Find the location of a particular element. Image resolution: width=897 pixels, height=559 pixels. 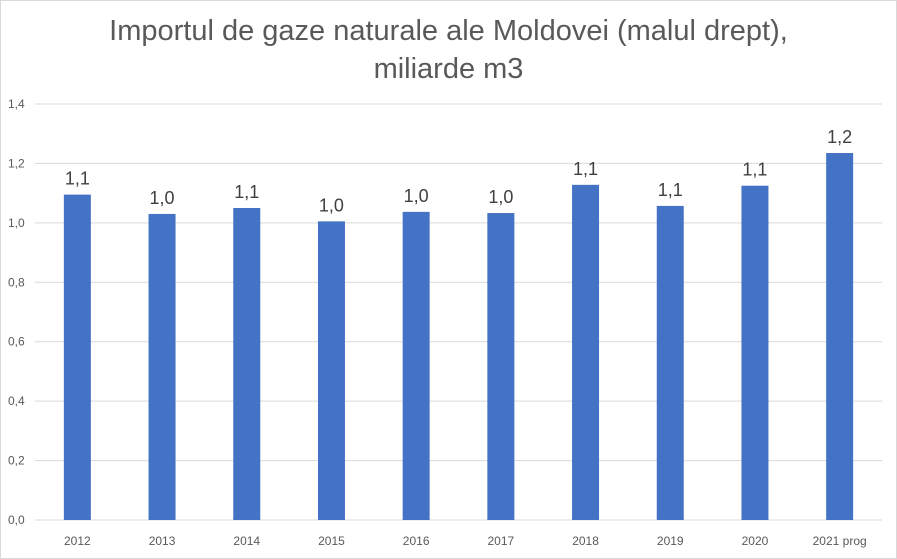

y-tick-label: 0,0 is located at coordinates (16, 520).